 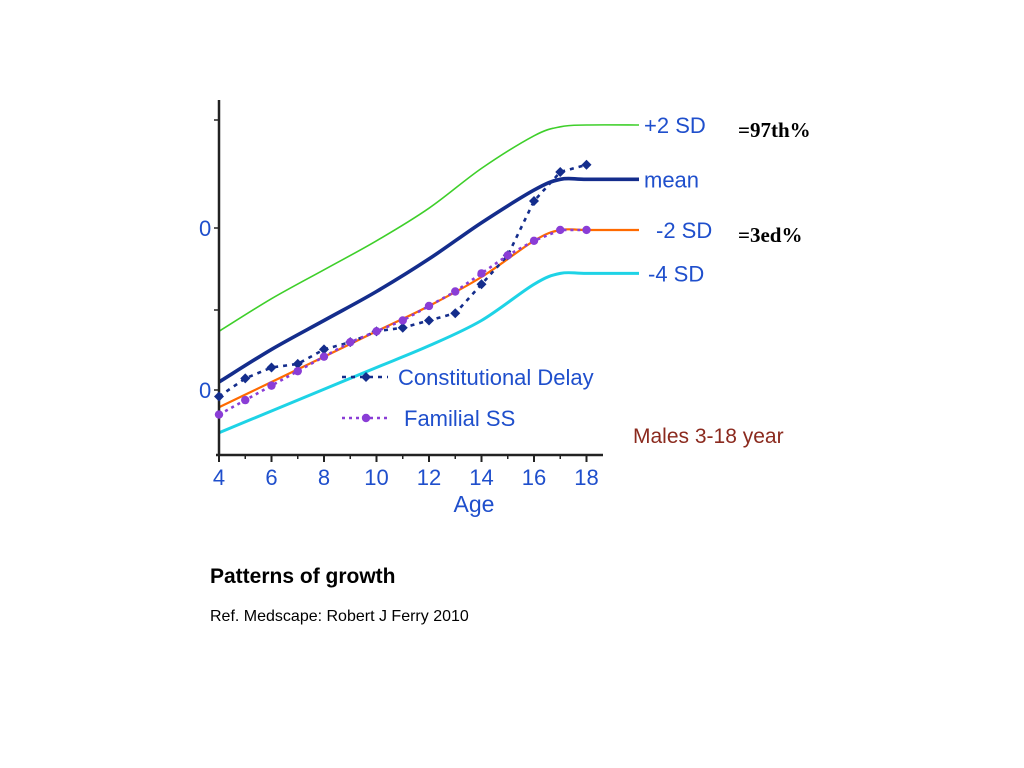 What do you see at coordinates (459, 418) in the screenshot?
I see `legend-label-1: Familial SS` at bounding box center [459, 418].